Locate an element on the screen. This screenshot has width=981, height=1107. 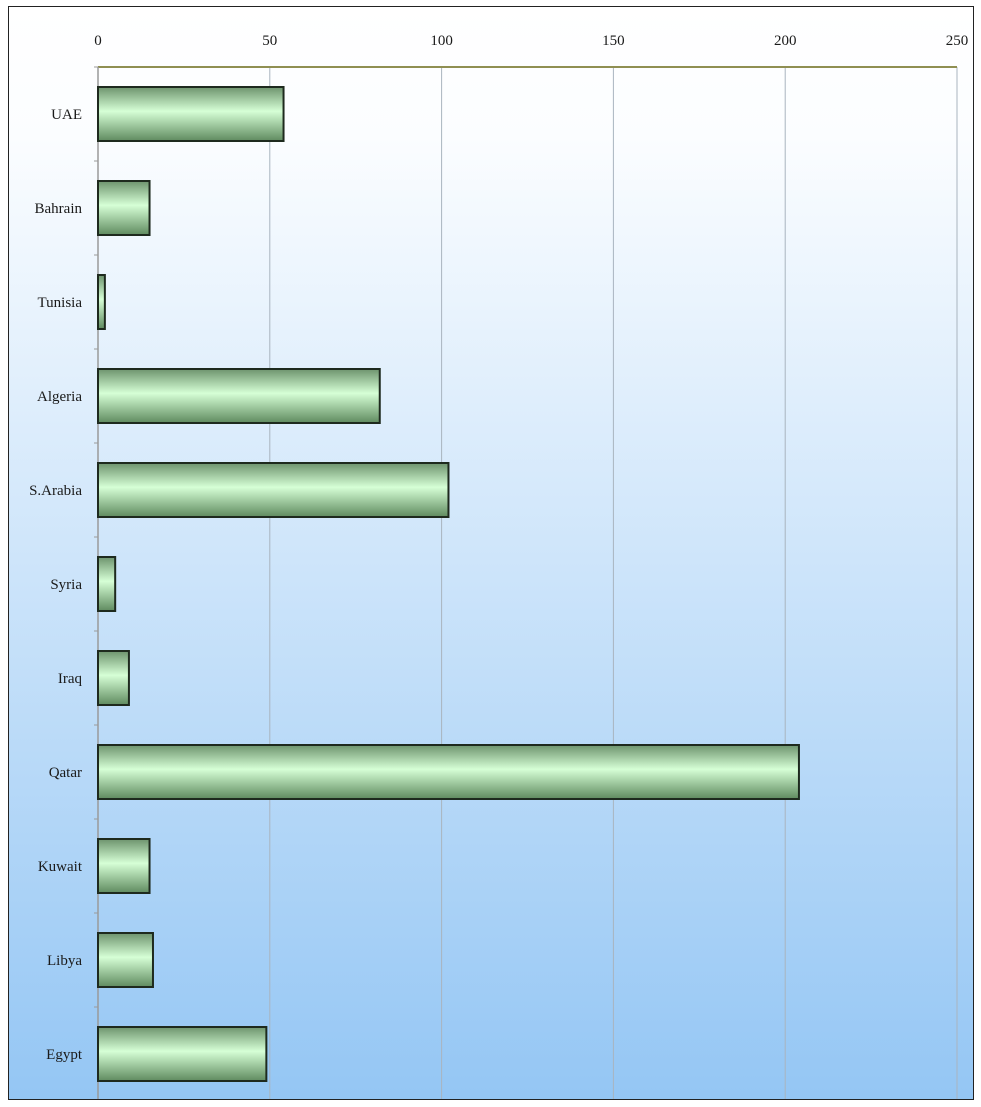
category-label: Iraq is located at coordinates (70, 679).